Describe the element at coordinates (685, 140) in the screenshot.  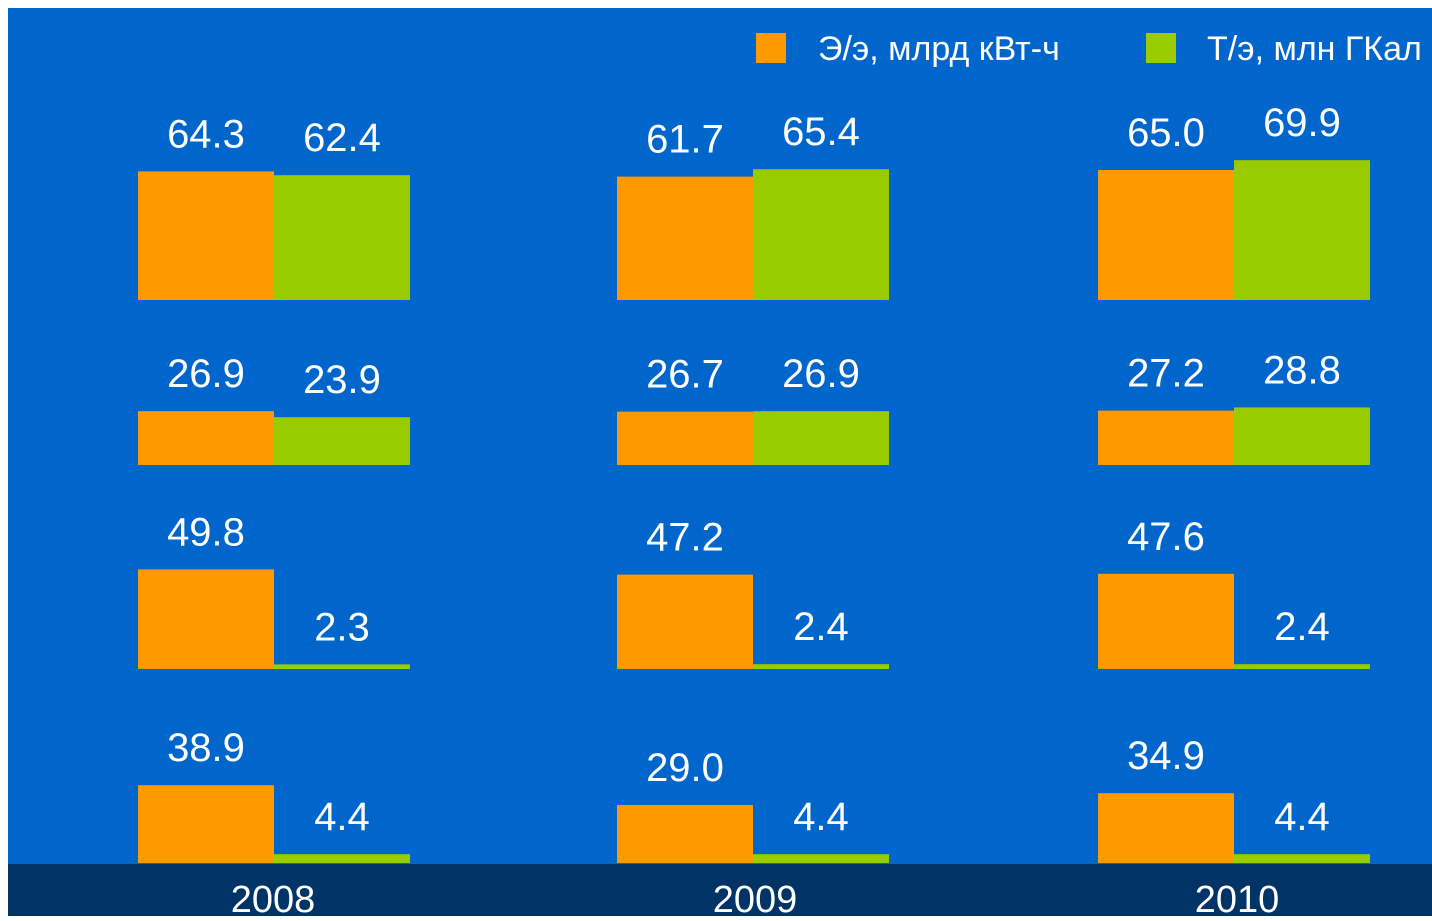
I see `value-label-row1-electricity-2009: 61.7` at that location.